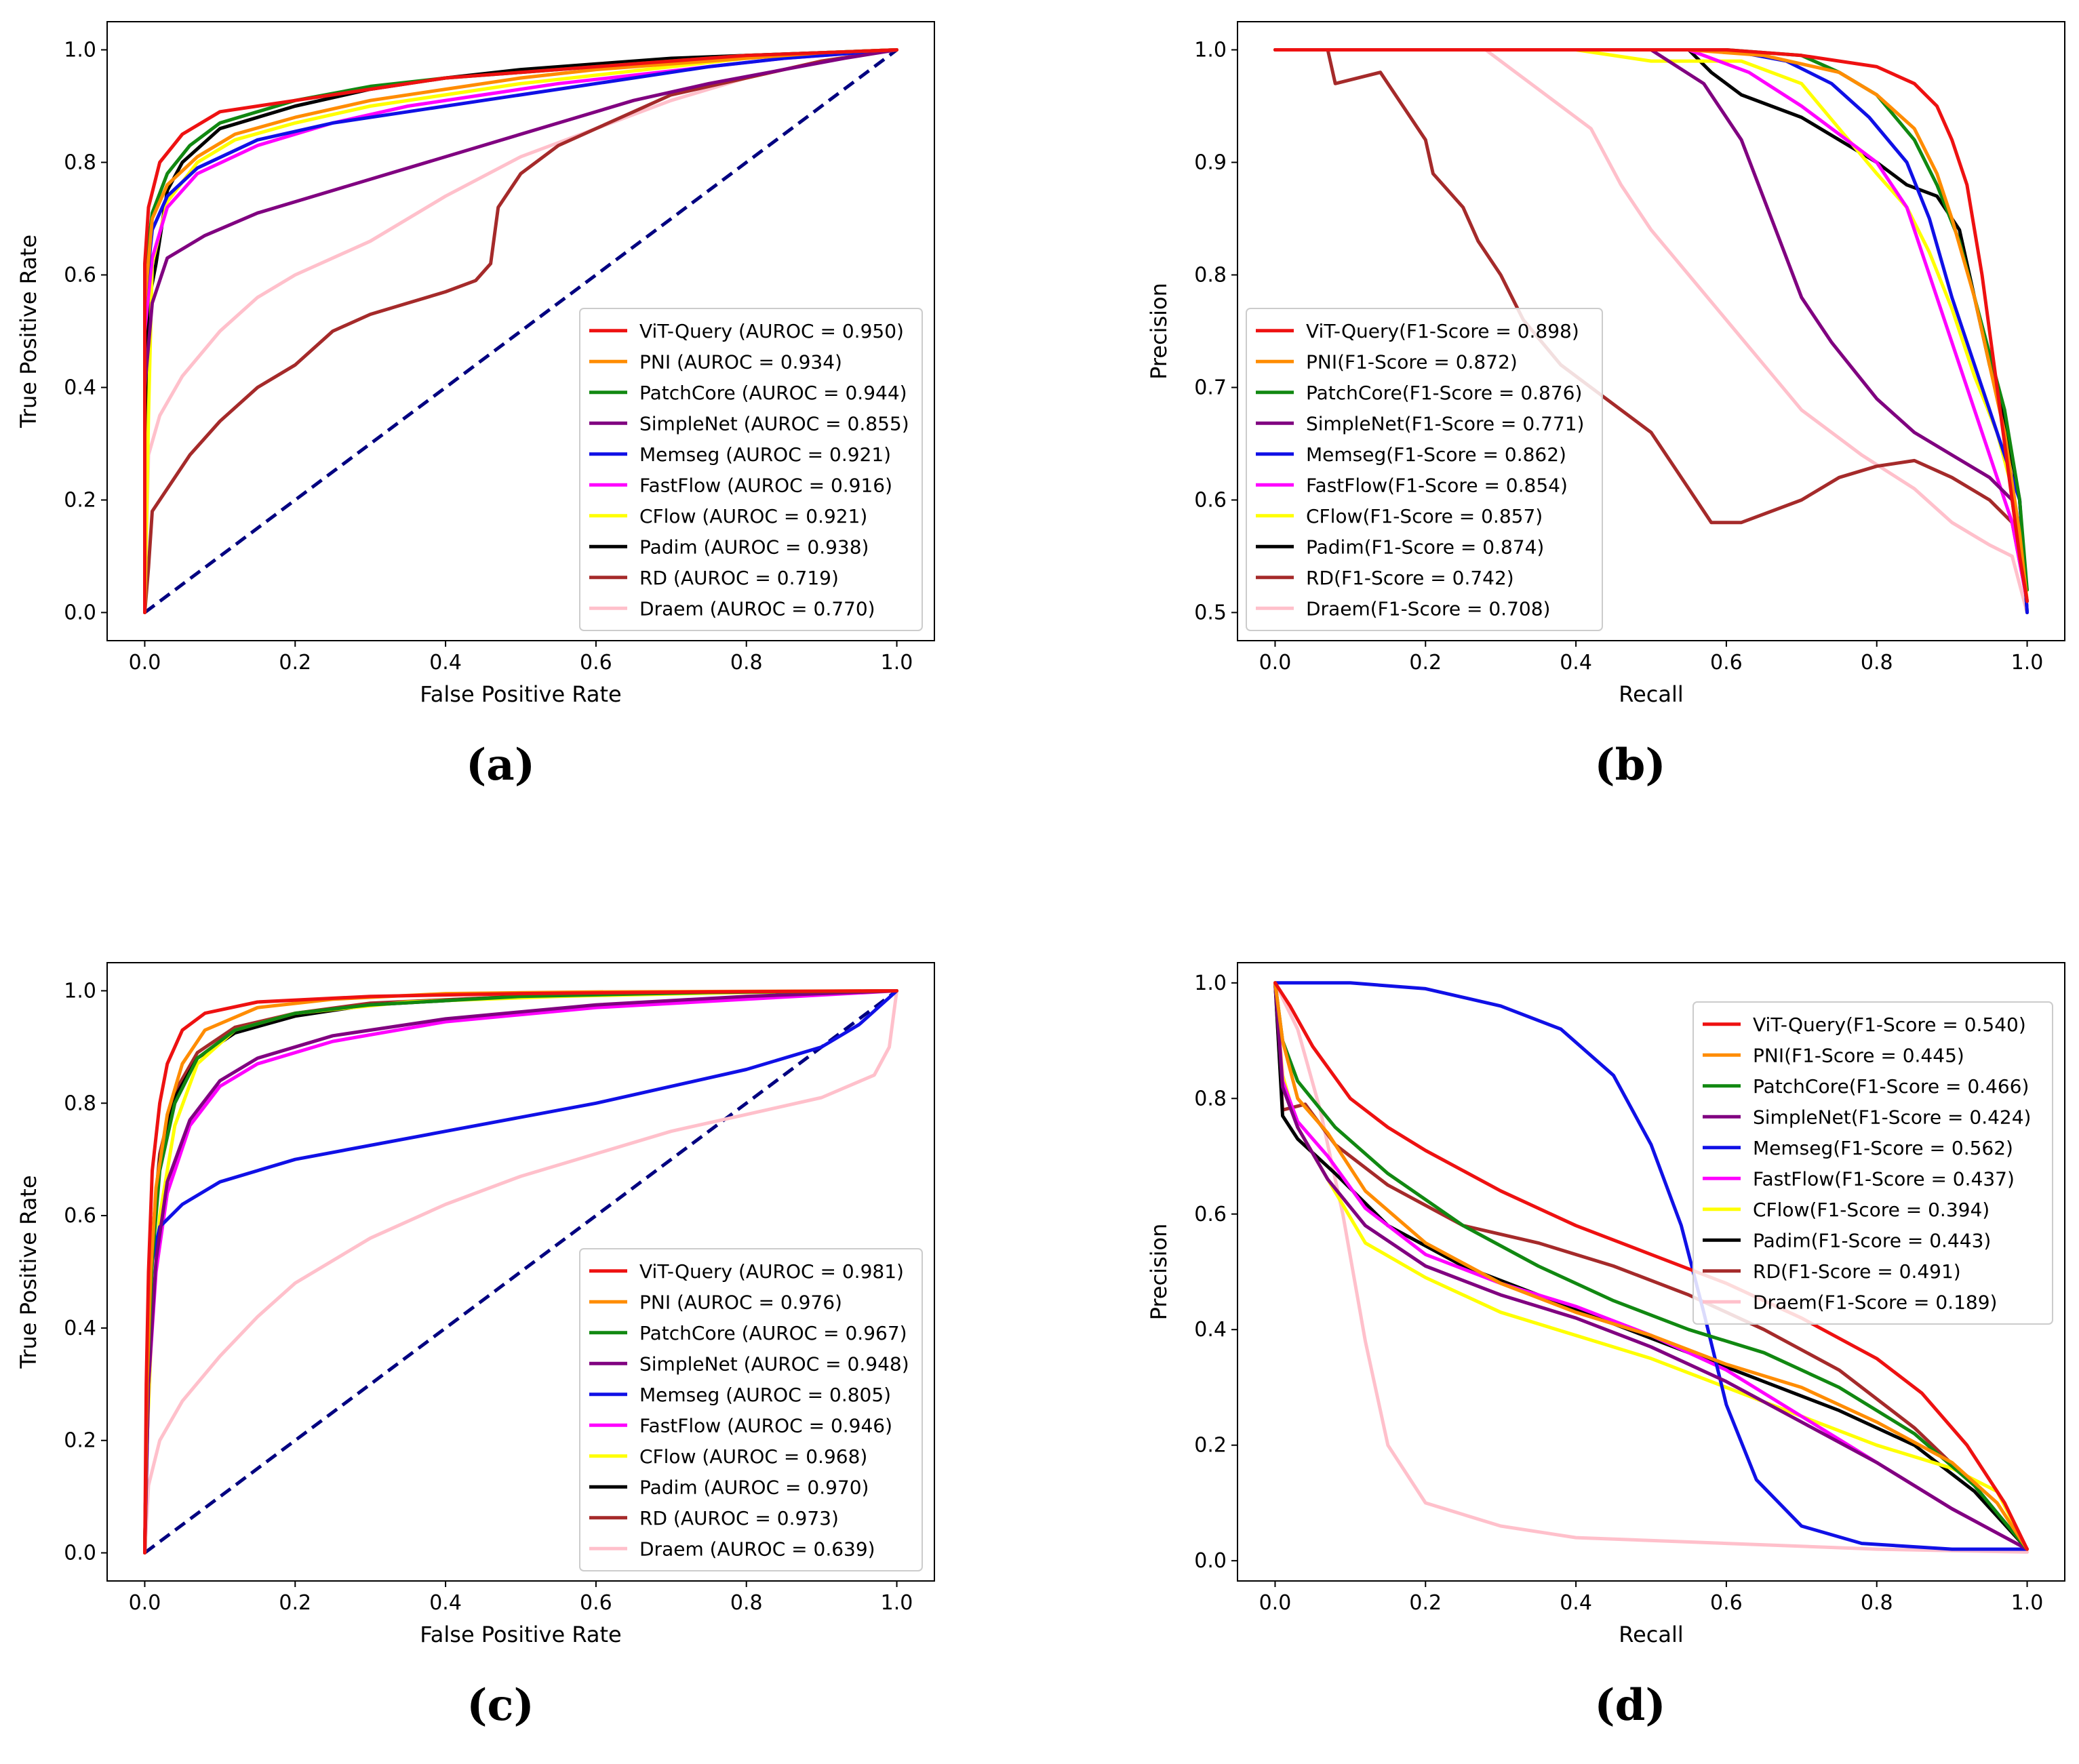 Image resolution: width=2079 pixels, height=1764 pixels. I want to click on y-tick-label: 0.7, so click(1210, 388).